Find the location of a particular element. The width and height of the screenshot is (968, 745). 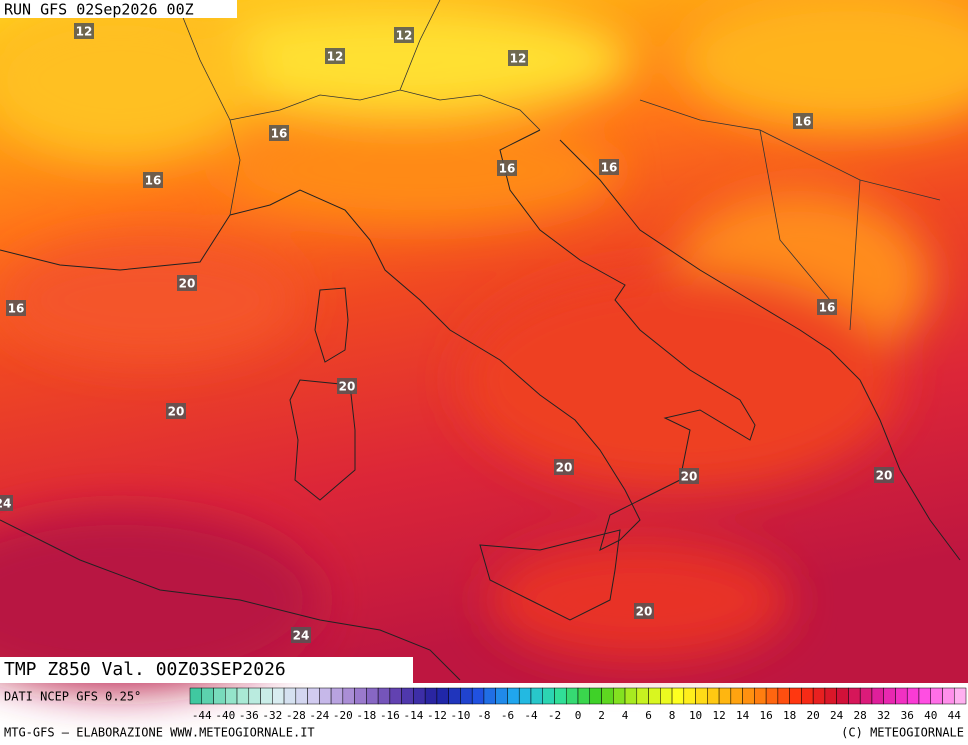

color-bar-label: -14 is located at coordinates (413, 715).